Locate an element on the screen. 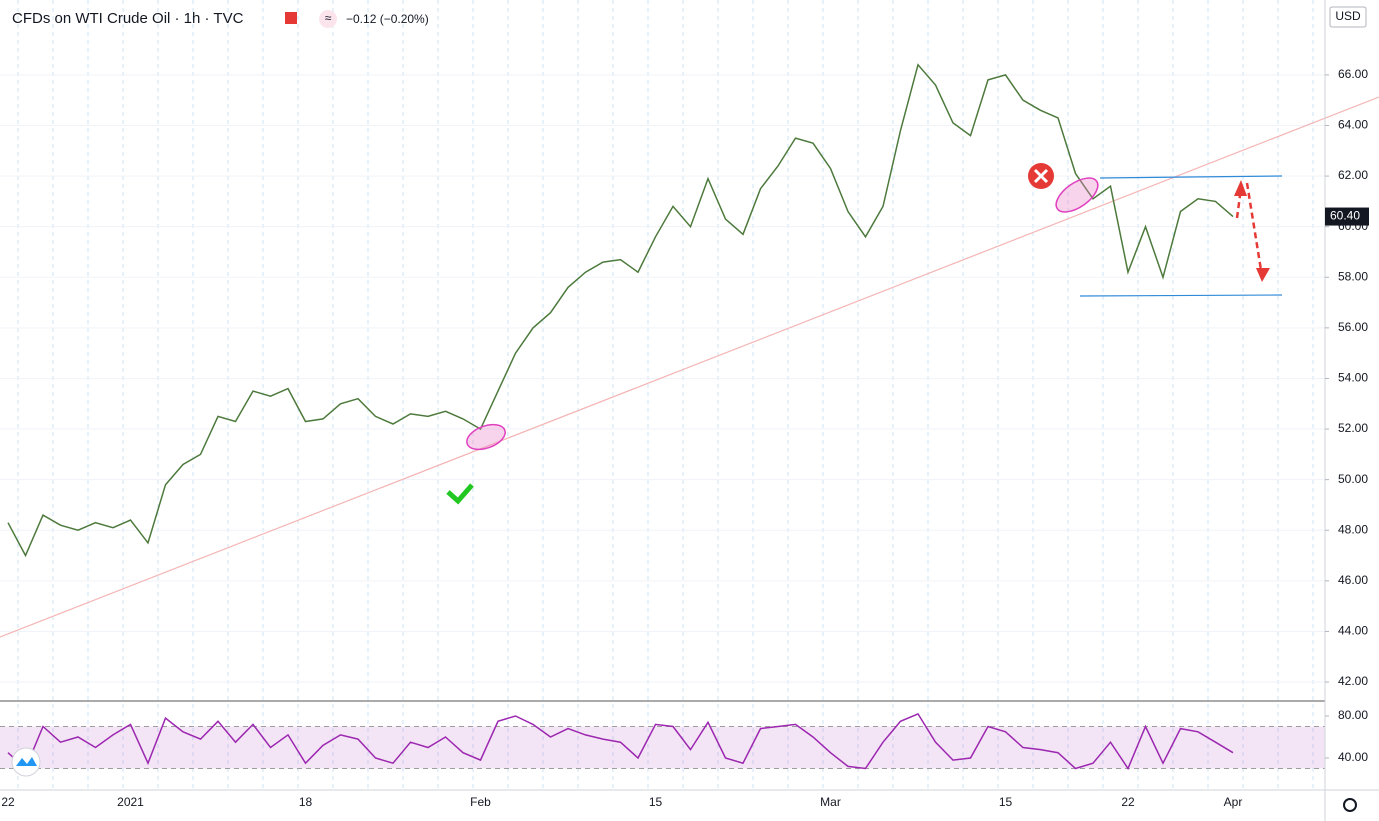  y-tick-label: 52.00 is located at coordinates (1353, 428).